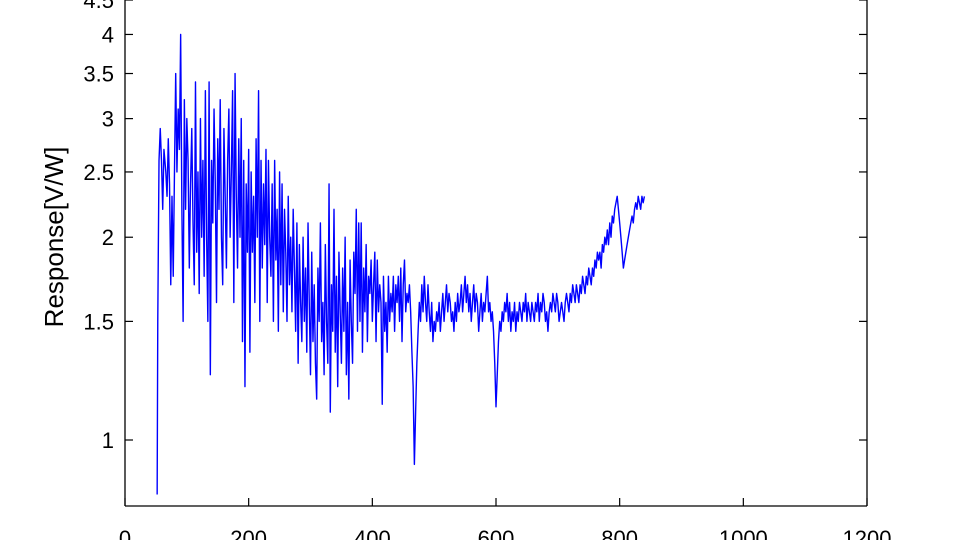 Image resolution: width=960 pixels, height=540 pixels. What do you see at coordinates (98, 172) in the screenshot?
I see `y-tick-label: 2.5` at bounding box center [98, 172].